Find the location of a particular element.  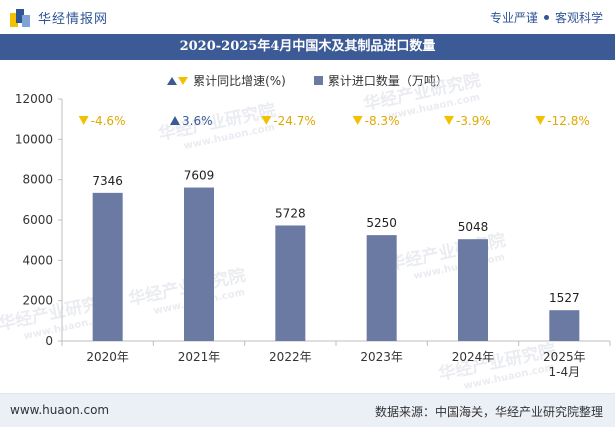

y-tick-label: 12000 is located at coordinates (34, 99).